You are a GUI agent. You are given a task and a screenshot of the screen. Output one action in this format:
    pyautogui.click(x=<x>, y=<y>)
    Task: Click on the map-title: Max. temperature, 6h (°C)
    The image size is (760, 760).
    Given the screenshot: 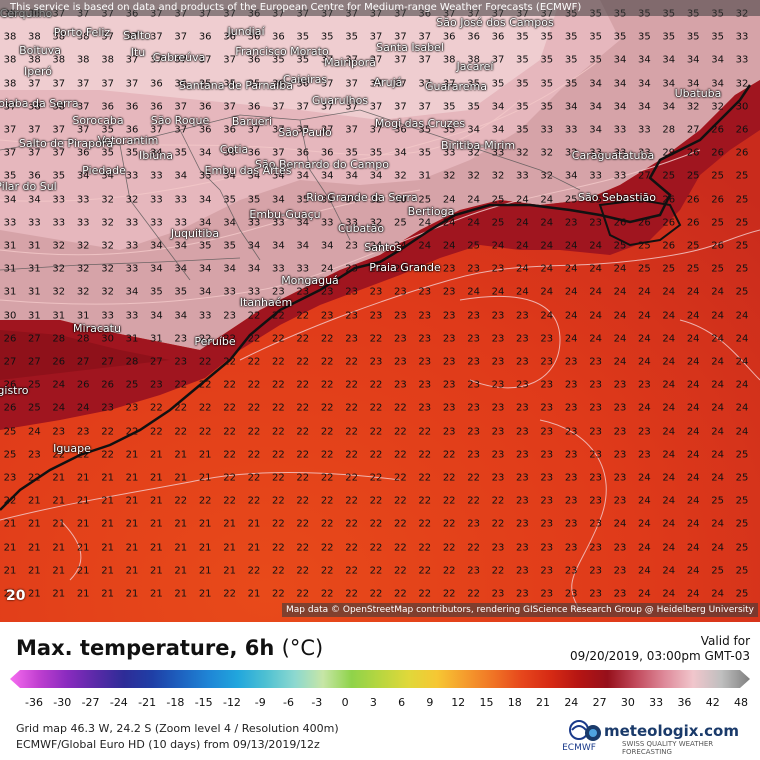 What is the action you would take?
    pyautogui.click(x=169, y=648)
    